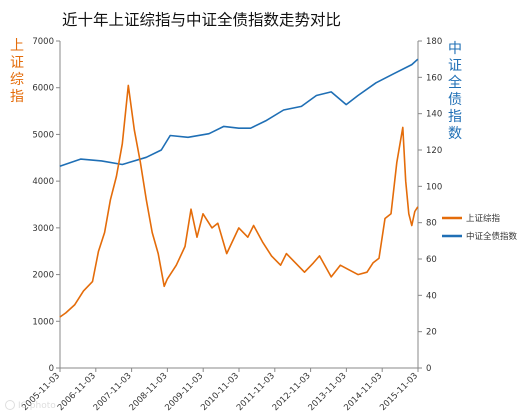 Image resolution: width=531 pixels, height=413 pixels. What do you see at coordinates (43, 89) in the screenshot?
I see `left-tick-label: 6000` at bounding box center [43, 89].